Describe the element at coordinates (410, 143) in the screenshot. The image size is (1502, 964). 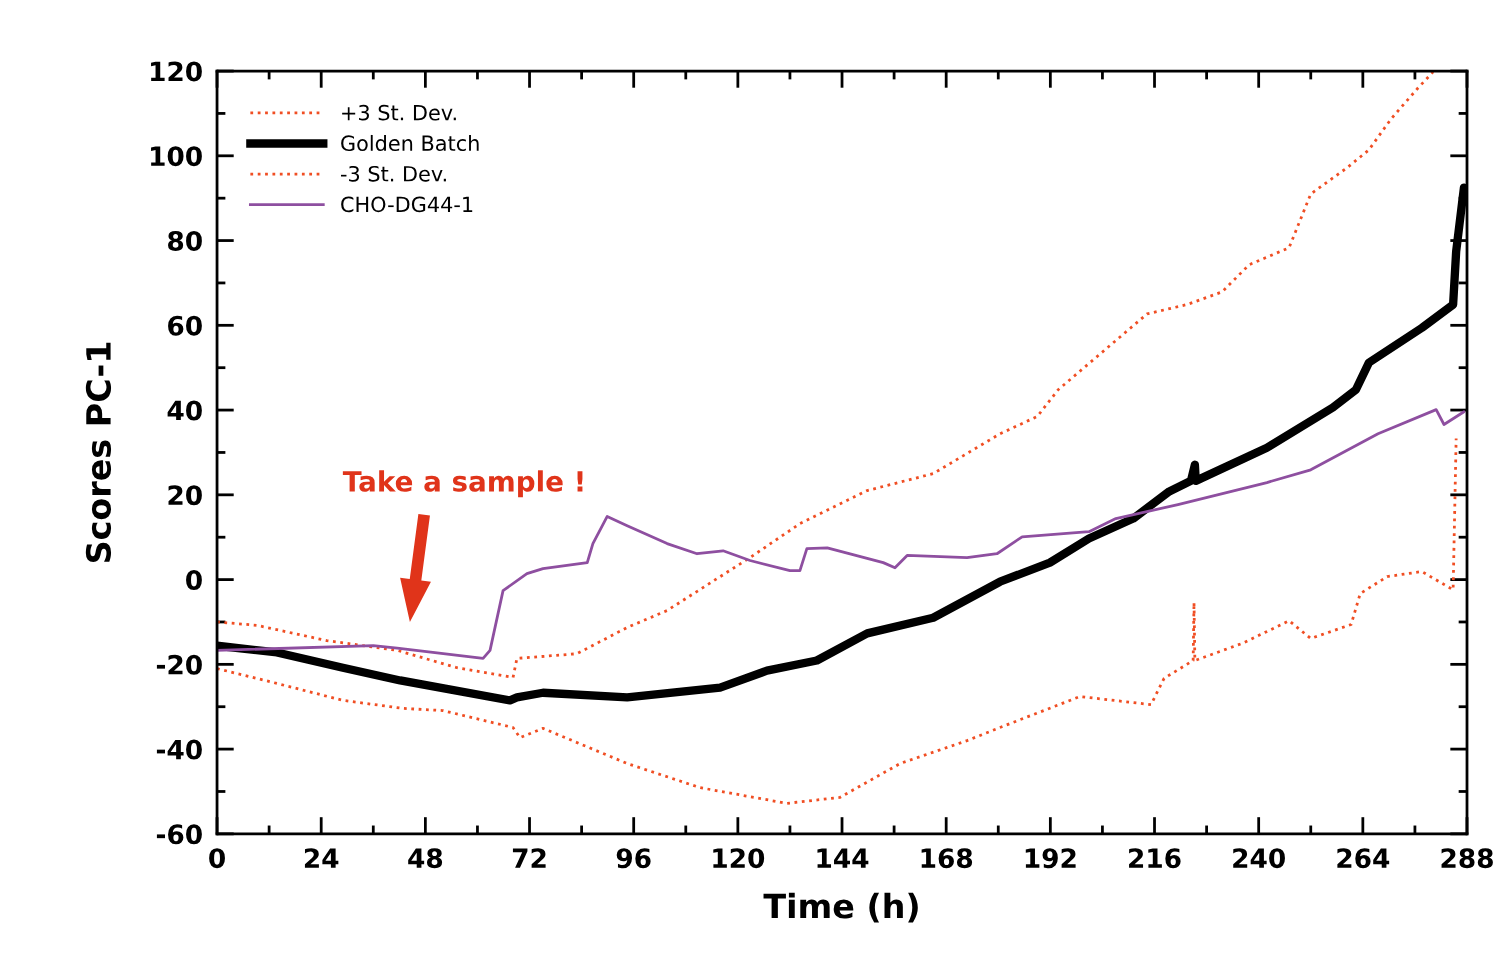
I see `legend-label: Golden Batch` at that location.